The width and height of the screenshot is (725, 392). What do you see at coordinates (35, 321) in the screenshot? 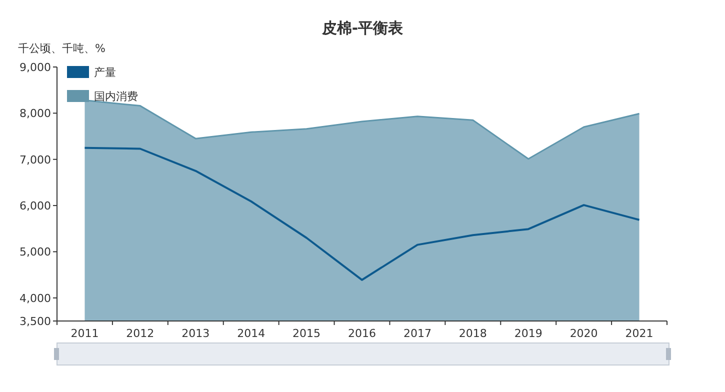
I see `y-tick-label: 3,500` at bounding box center [35, 321].